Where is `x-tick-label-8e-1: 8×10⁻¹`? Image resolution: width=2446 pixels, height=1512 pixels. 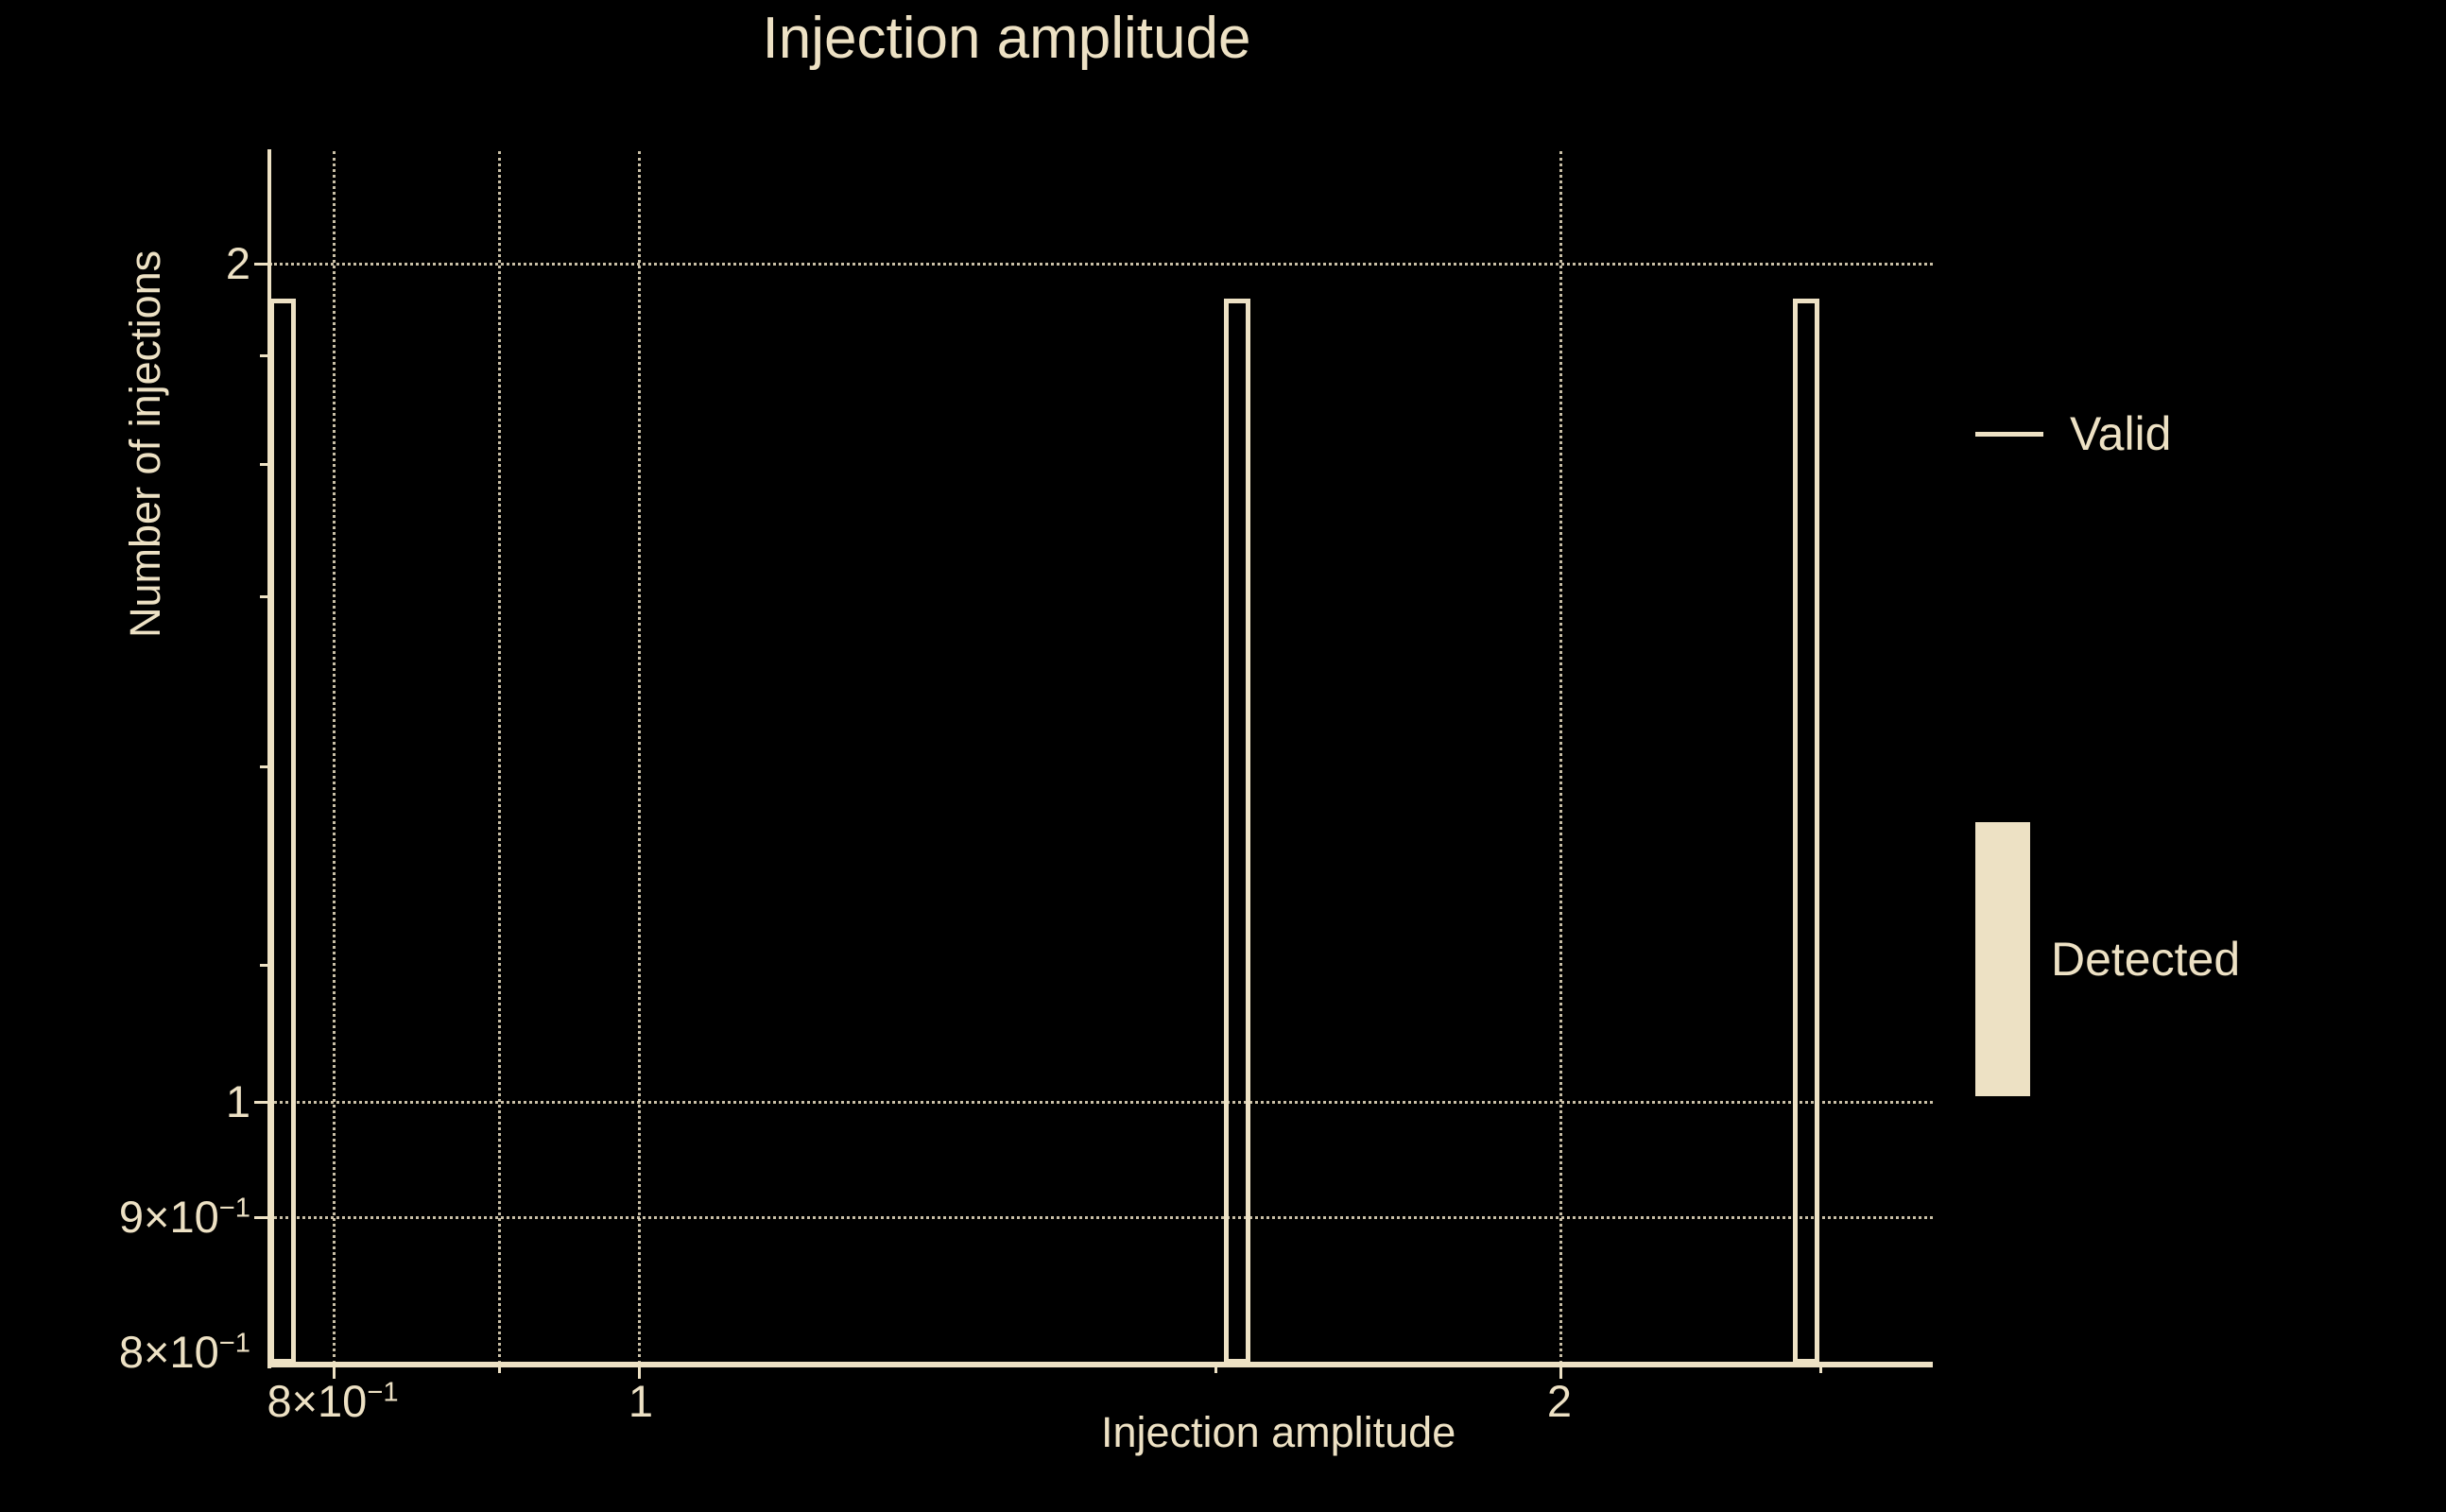
x-tick-label-8e-1: 8×10⁻¹ is located at coordinates (333, 1401).